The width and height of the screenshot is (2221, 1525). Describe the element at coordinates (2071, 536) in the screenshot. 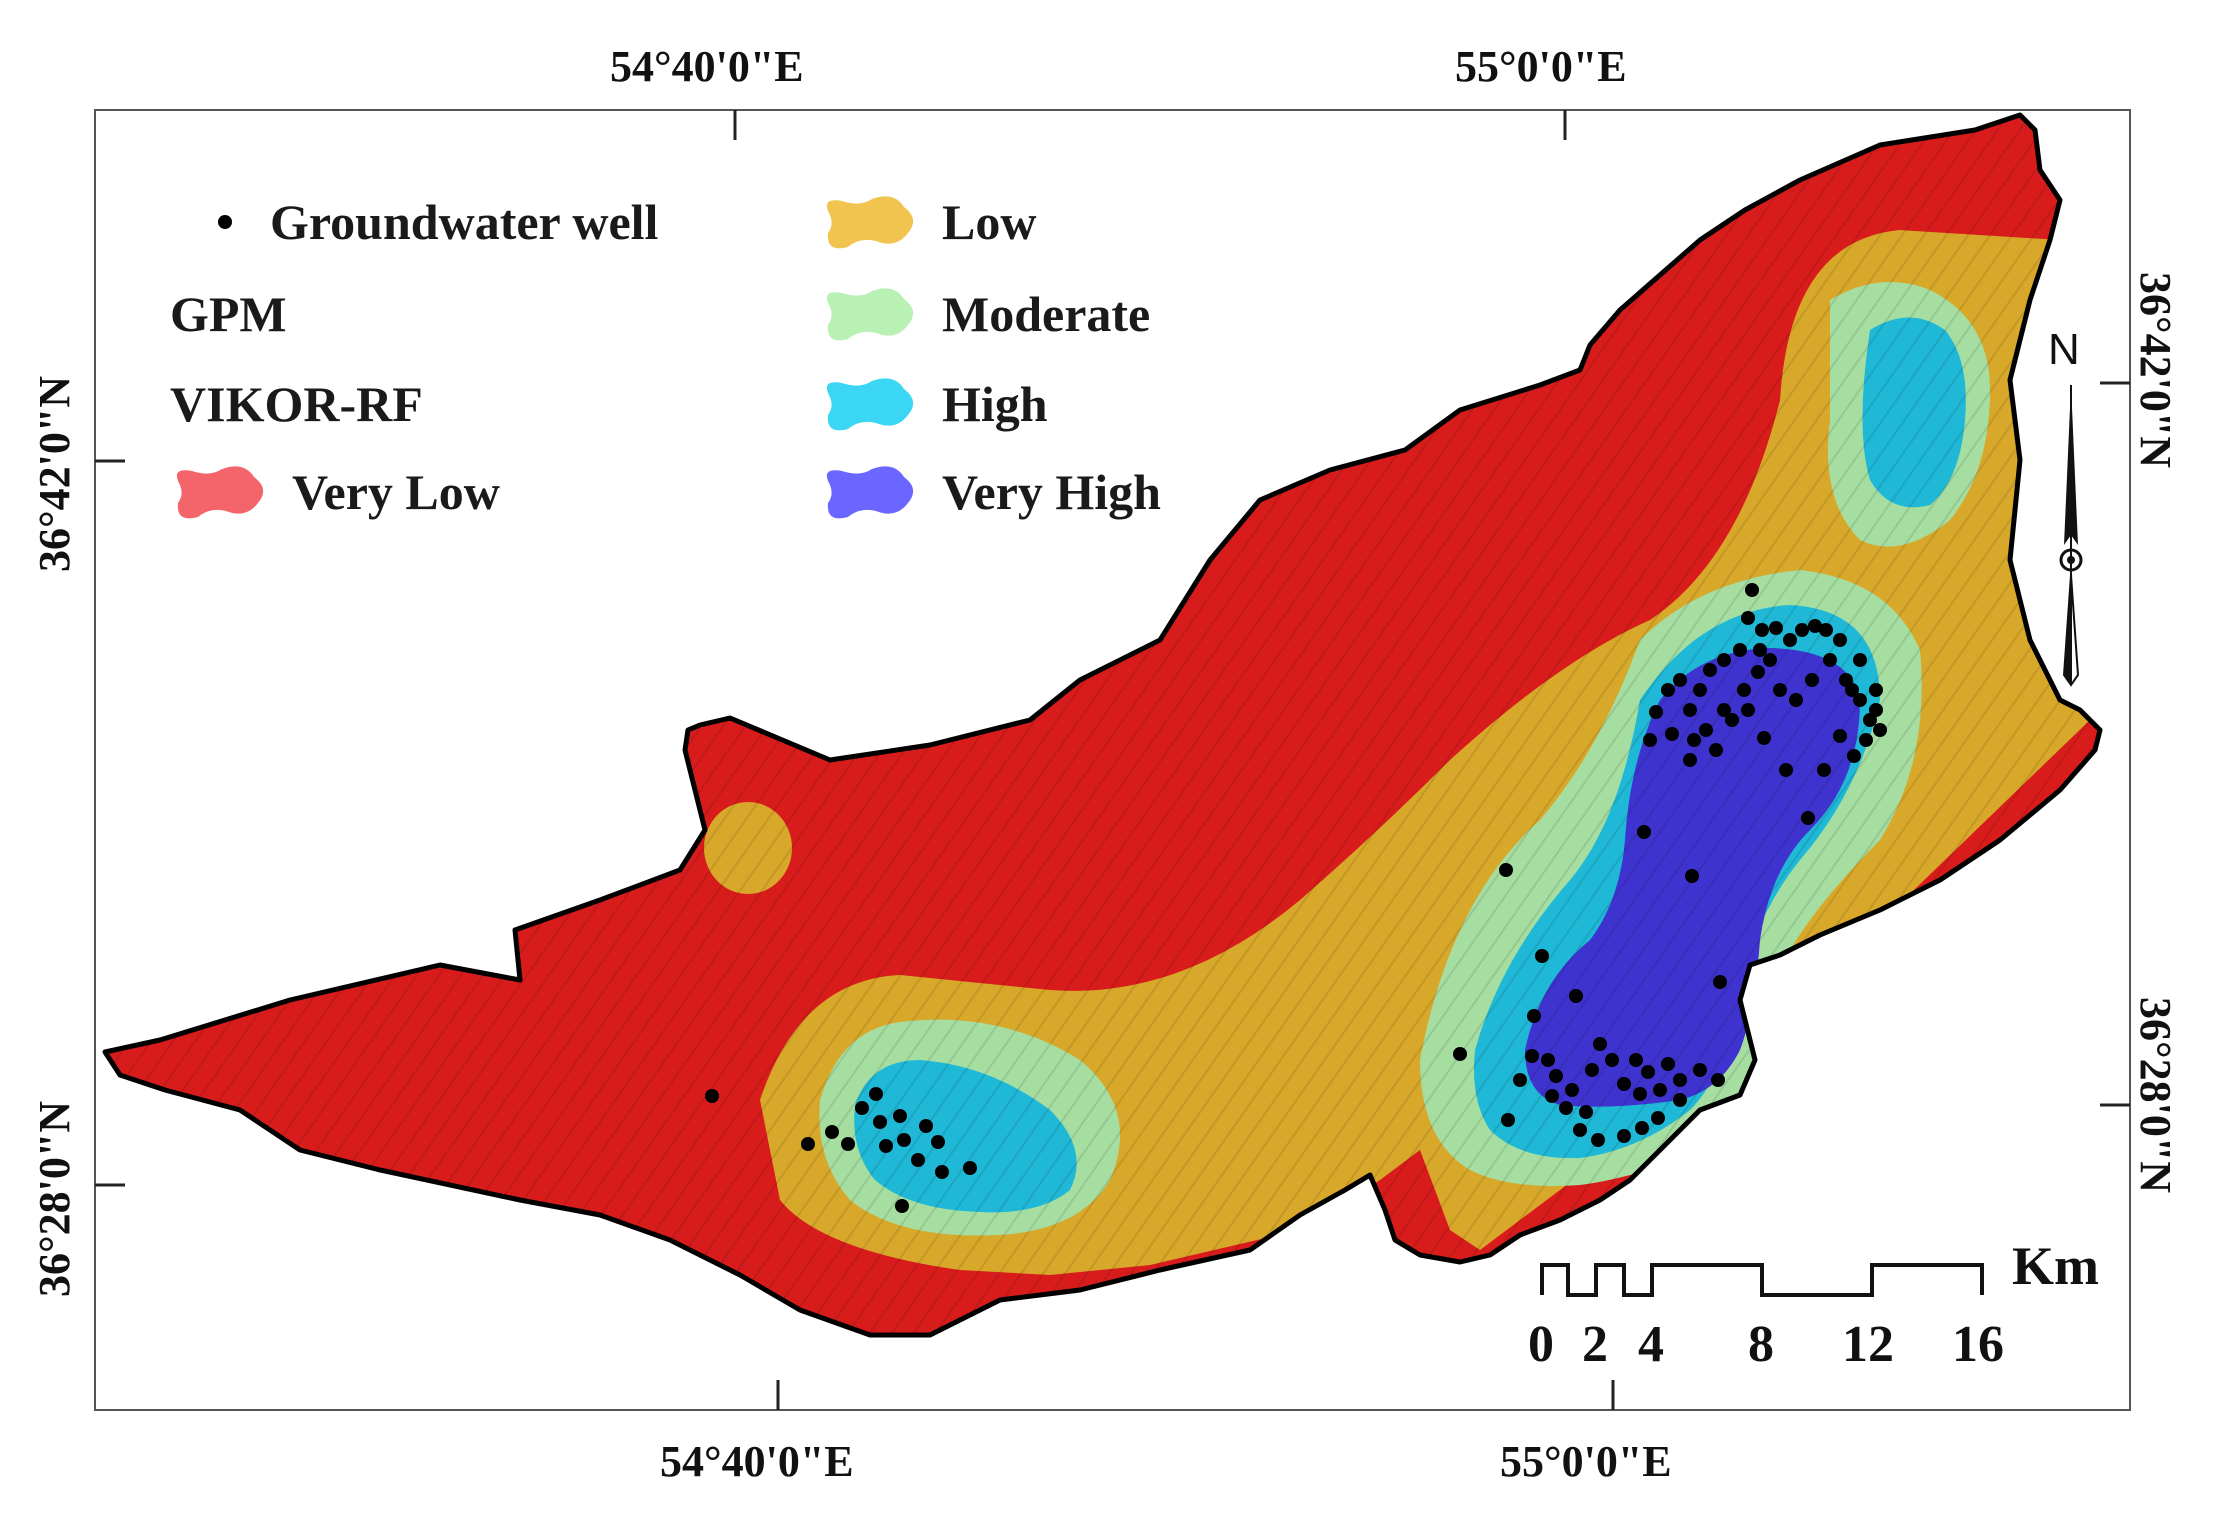

I see `north-arrow-icon` at that location.